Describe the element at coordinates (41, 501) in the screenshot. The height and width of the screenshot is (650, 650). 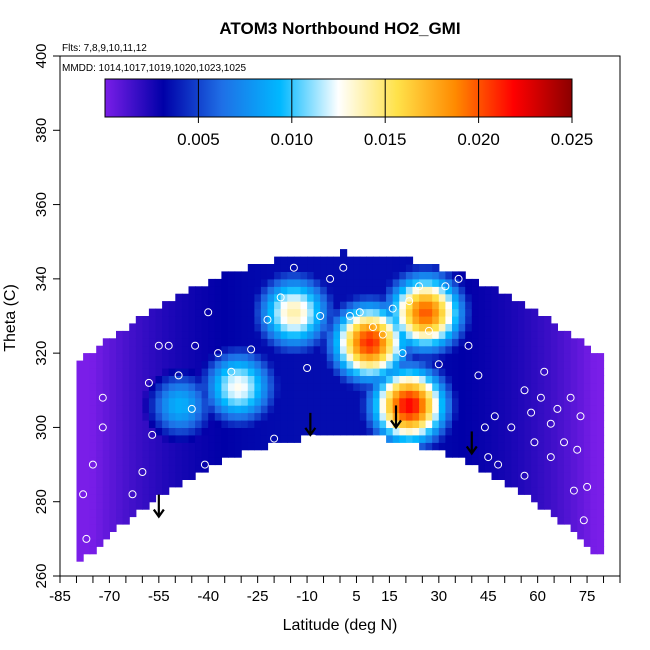
I see `y-tick-label: 280` at that location.